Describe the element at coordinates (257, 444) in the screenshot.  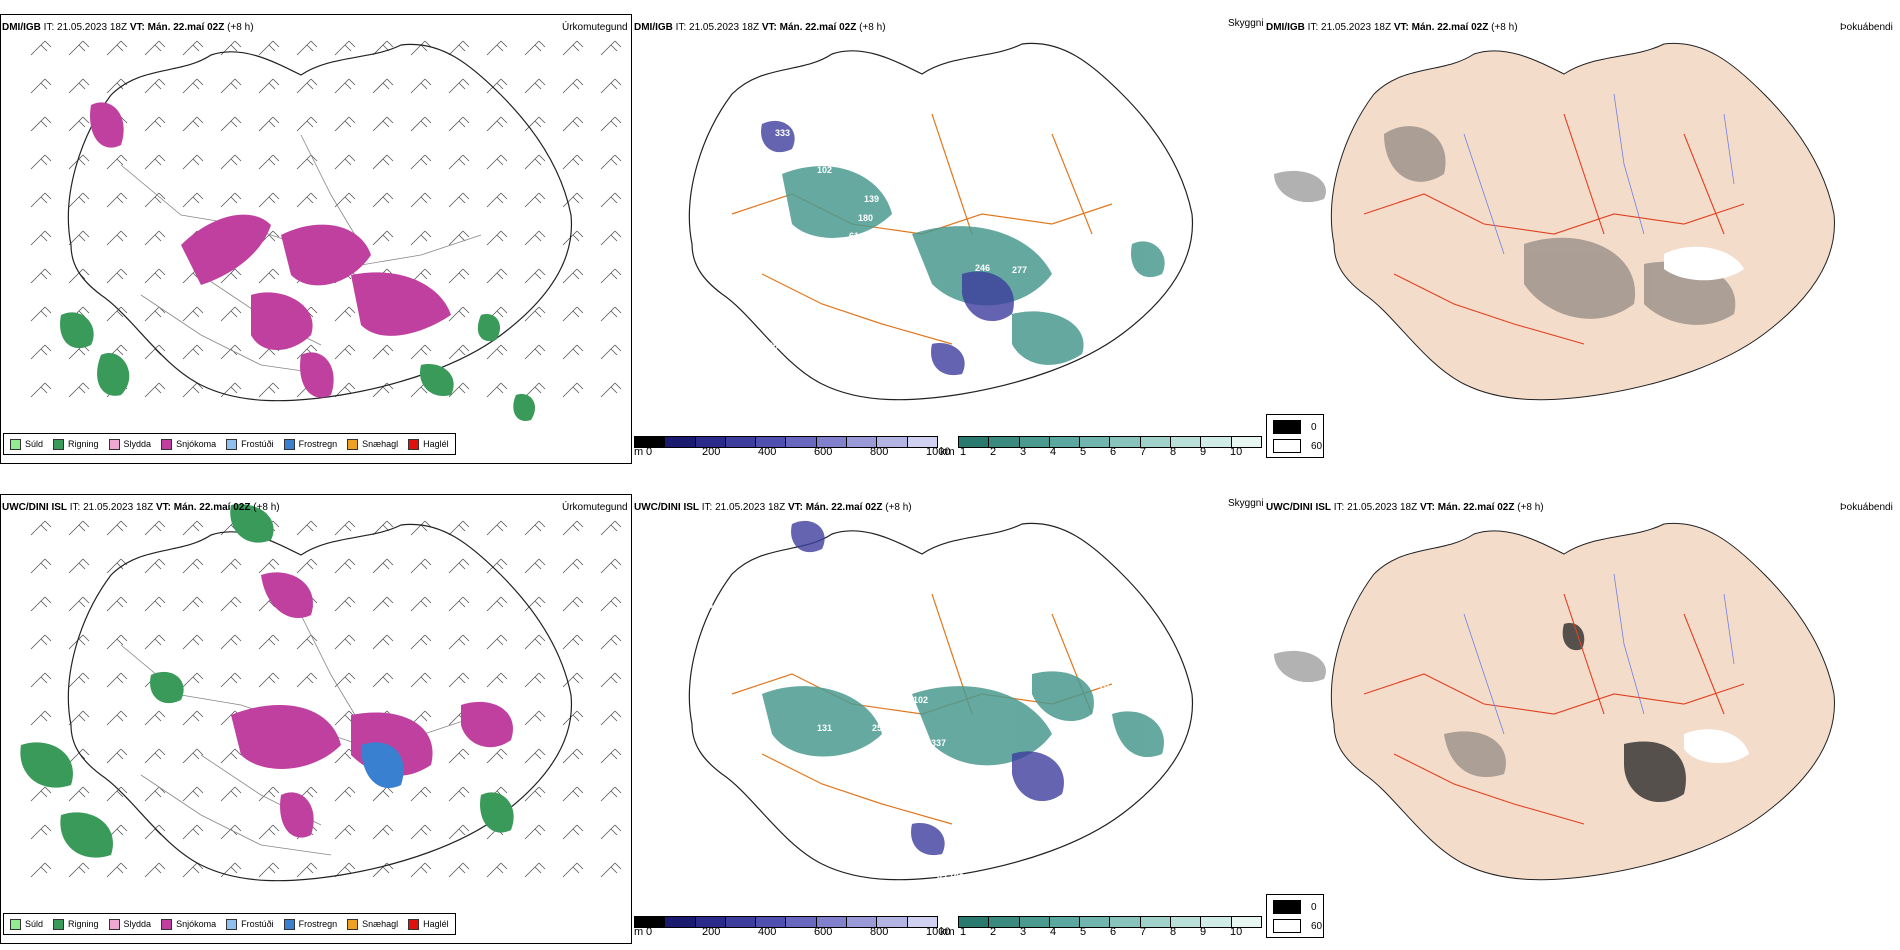
I see `legend-label: Frostúði` at that location.